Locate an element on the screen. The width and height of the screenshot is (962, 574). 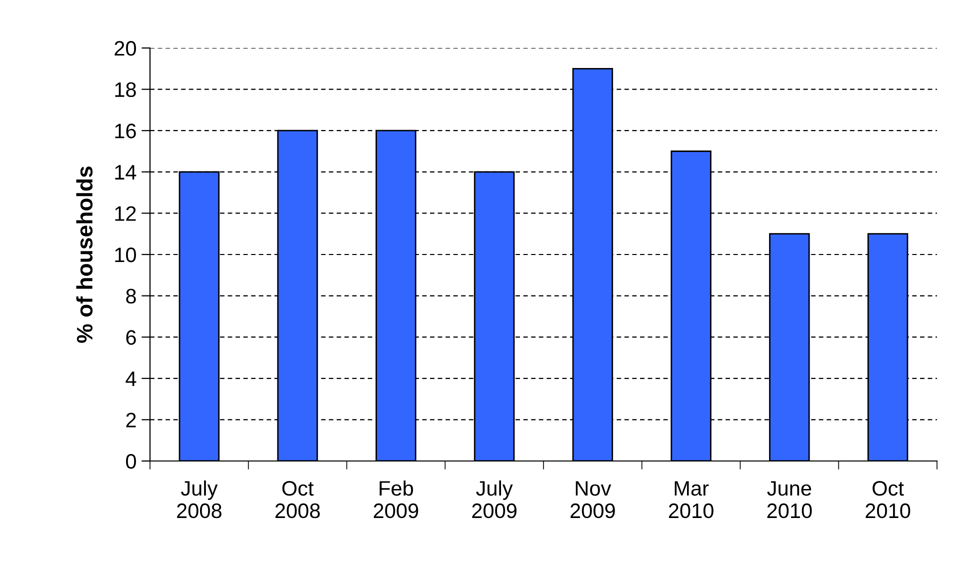
y-tick-label: 20 is located at coordinates (125, 48).